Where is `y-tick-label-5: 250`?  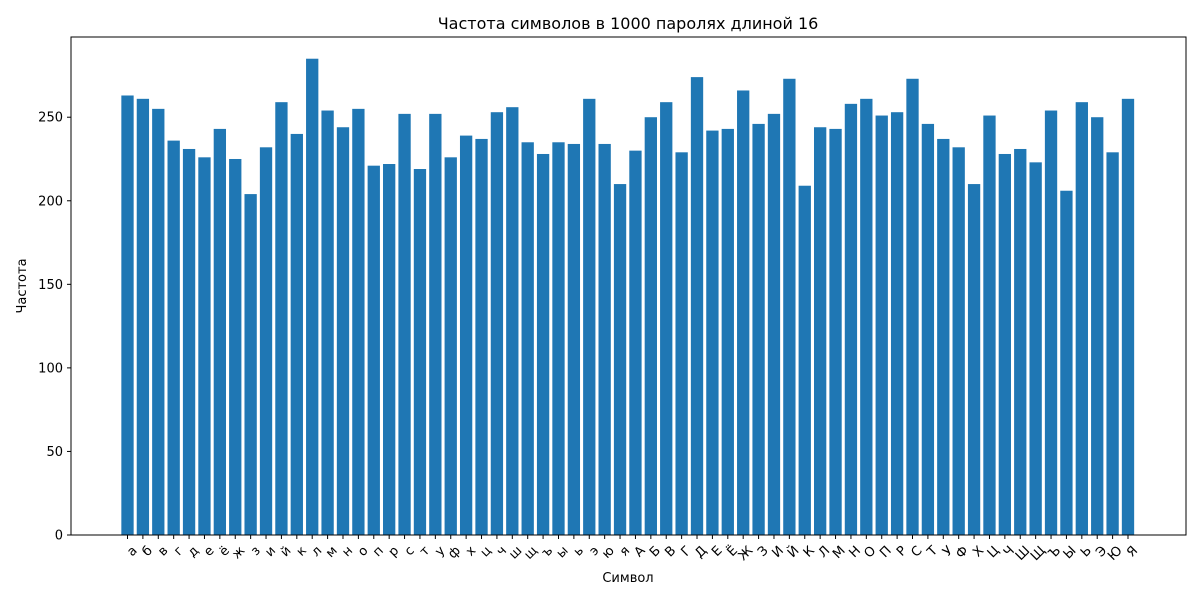
y-tick-label-5: 250 is located at coordinates (50, 118).